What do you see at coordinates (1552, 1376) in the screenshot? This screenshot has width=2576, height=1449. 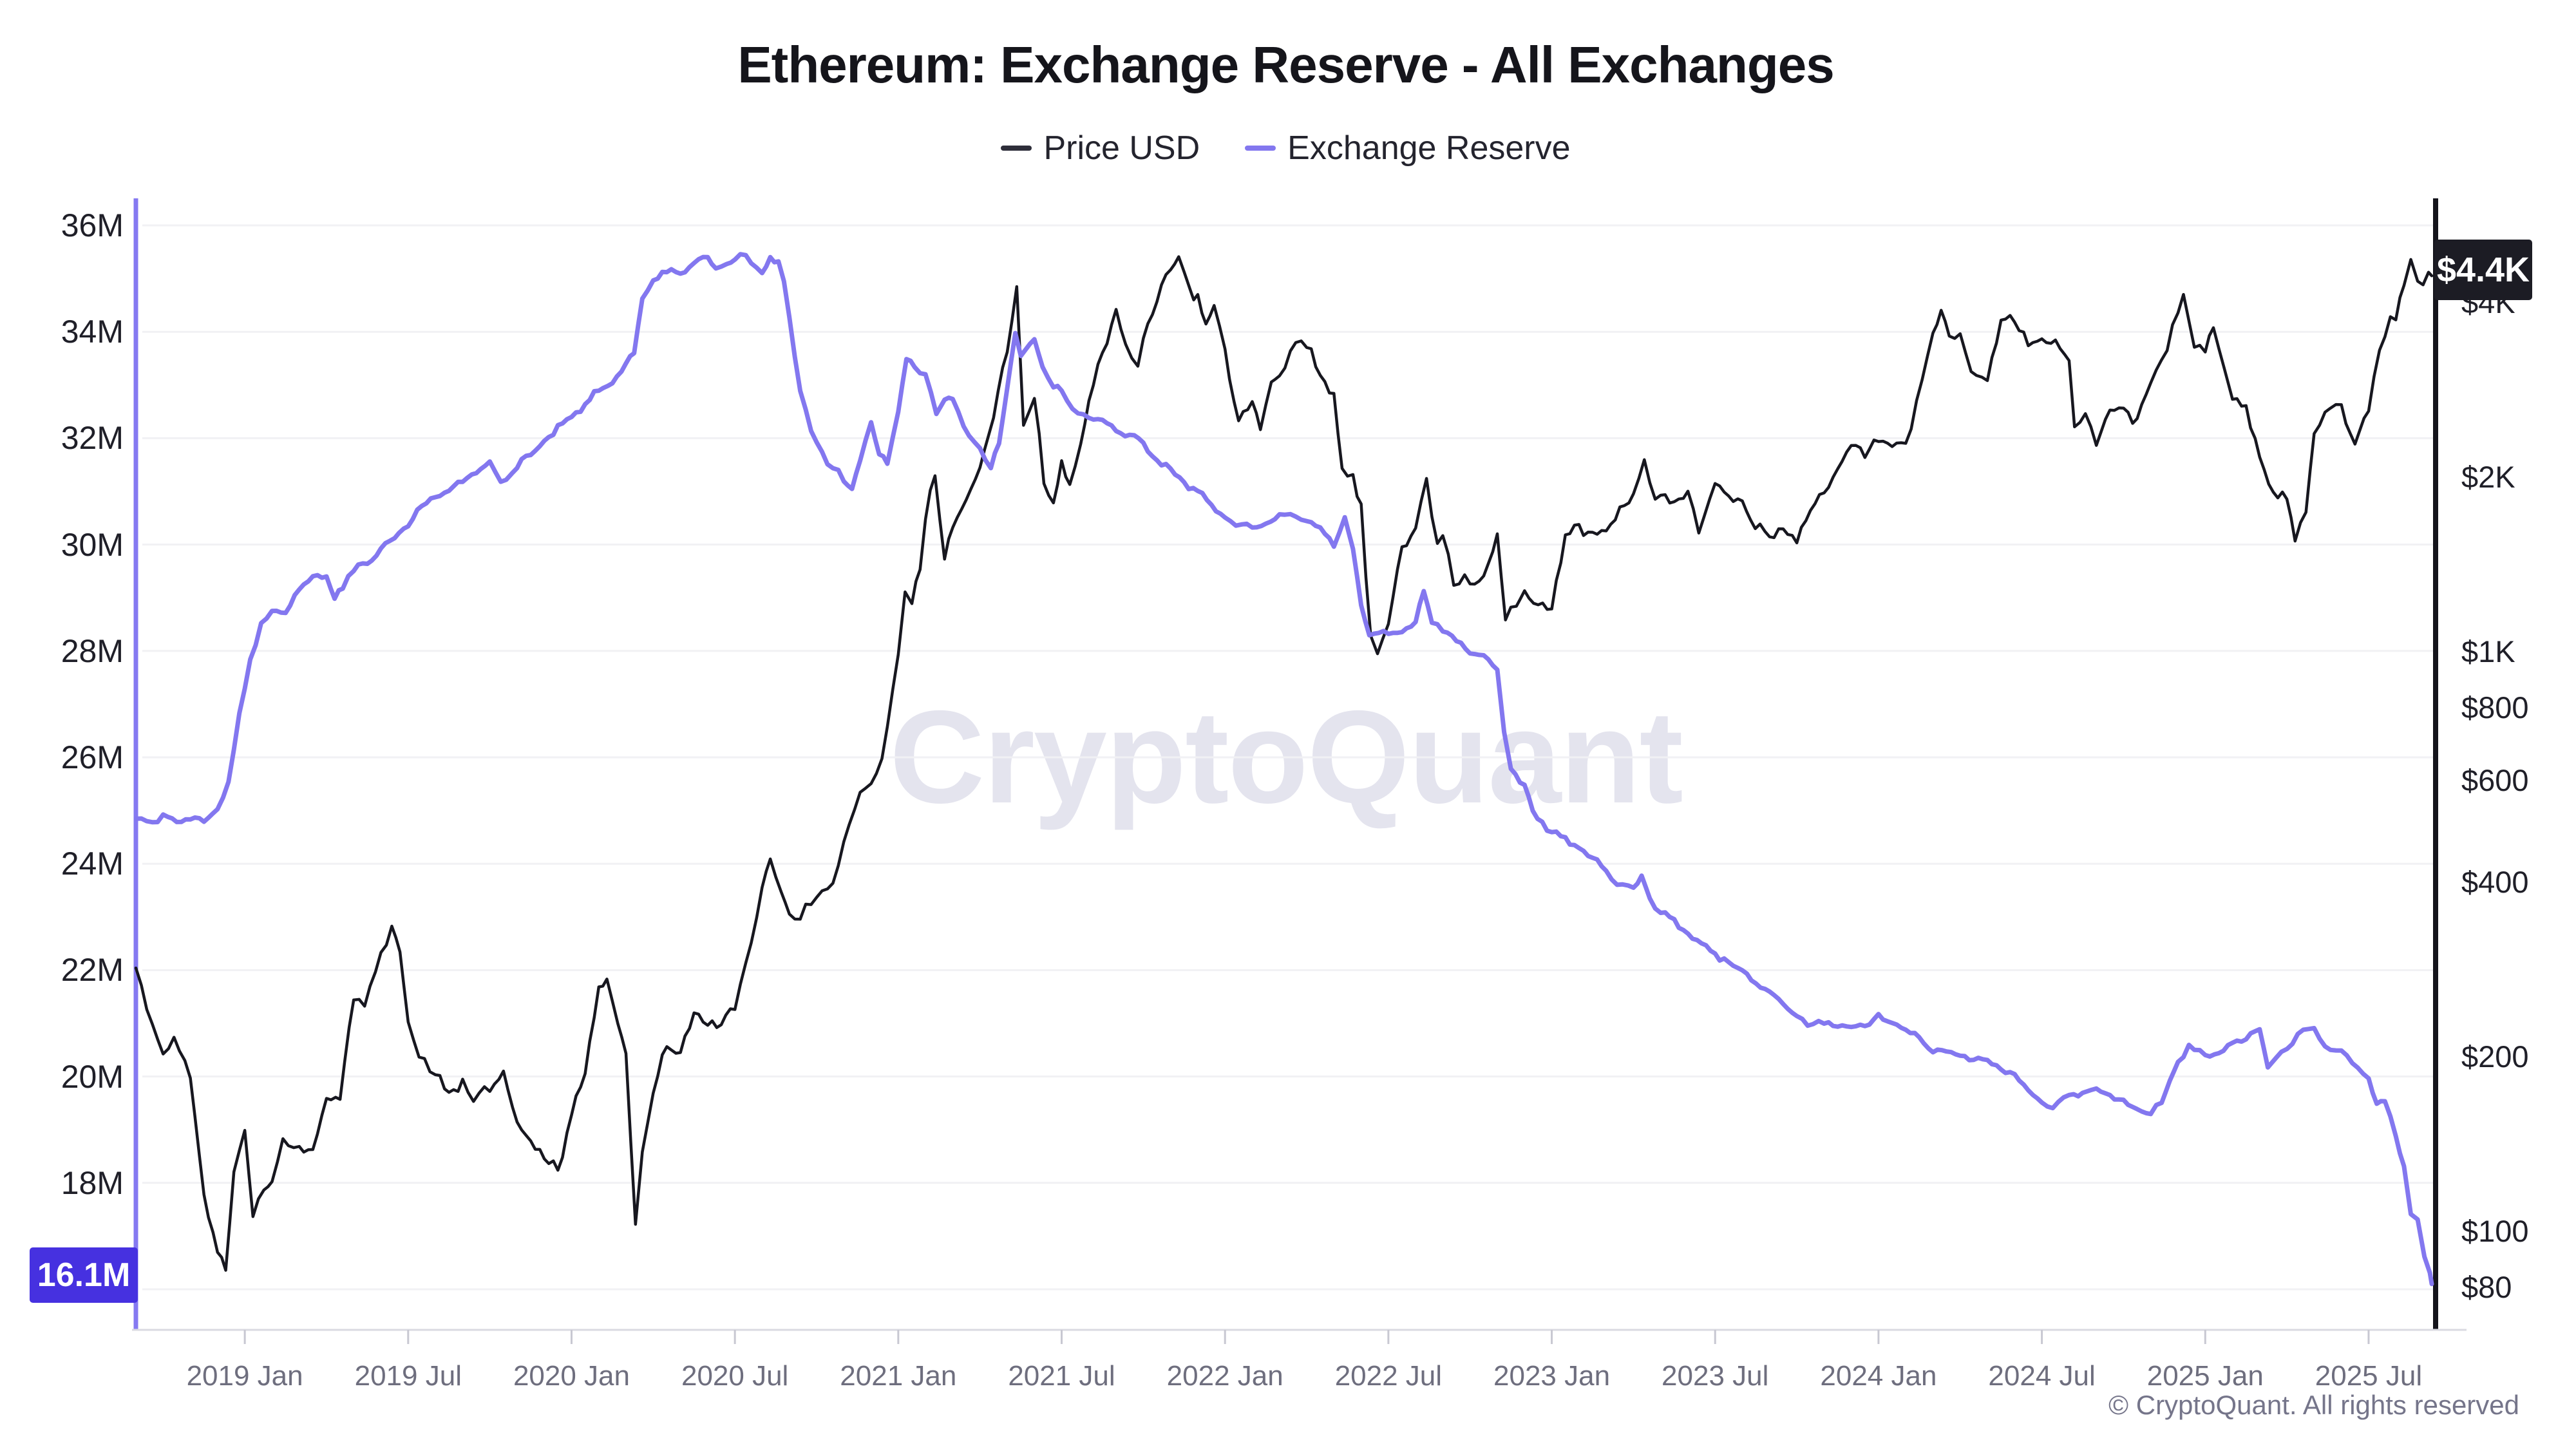 I see `x-label-2023-Jan: 2023 Jan` at bounding box center [1552, 1376].